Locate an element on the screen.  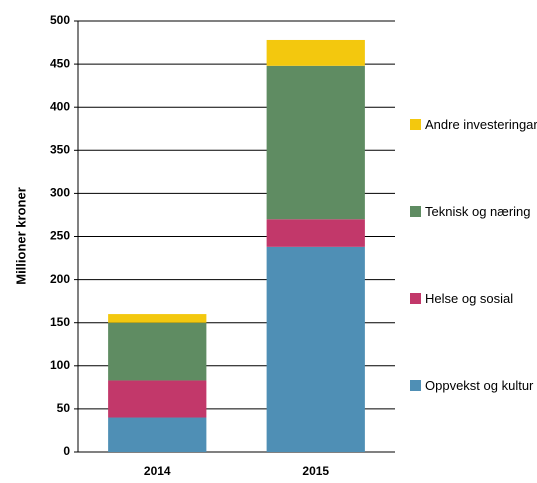
y-axis-label: Millioner kroner is located at coordinates (20, 236).